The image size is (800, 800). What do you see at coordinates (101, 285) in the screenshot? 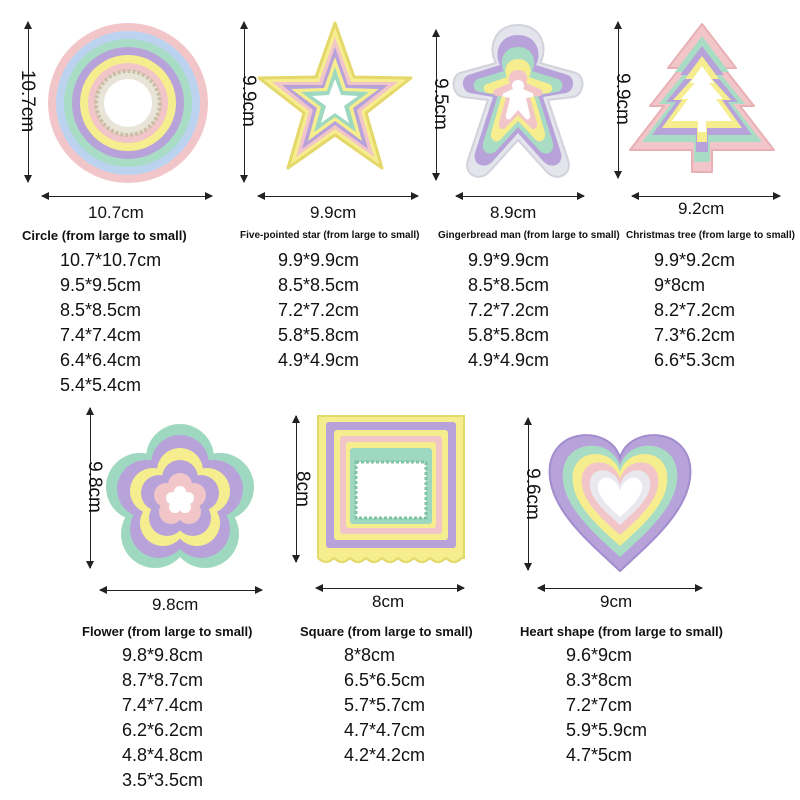
I see `size-item: 9.5*9.5cm` at bounding box center [101, 285].